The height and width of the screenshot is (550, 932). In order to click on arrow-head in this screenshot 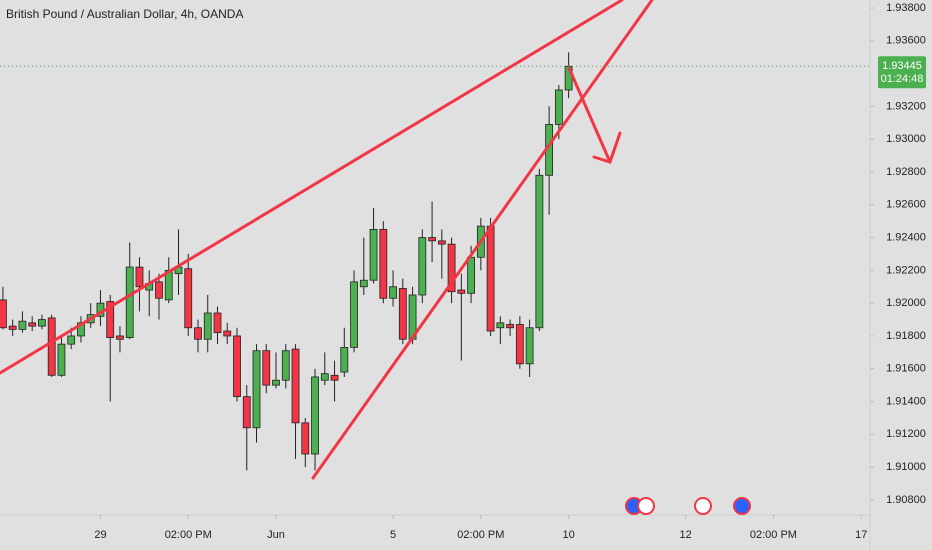, I will do `click(607, 147)`.